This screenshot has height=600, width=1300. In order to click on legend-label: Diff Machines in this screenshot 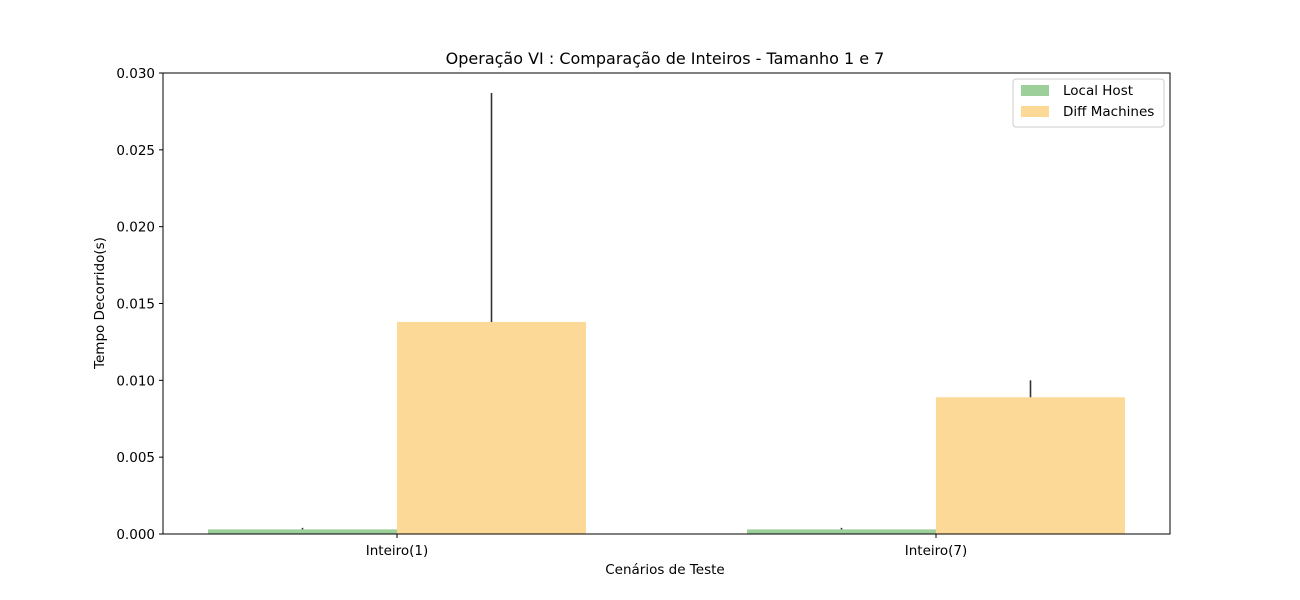, I will do `click(1108, 112)`.